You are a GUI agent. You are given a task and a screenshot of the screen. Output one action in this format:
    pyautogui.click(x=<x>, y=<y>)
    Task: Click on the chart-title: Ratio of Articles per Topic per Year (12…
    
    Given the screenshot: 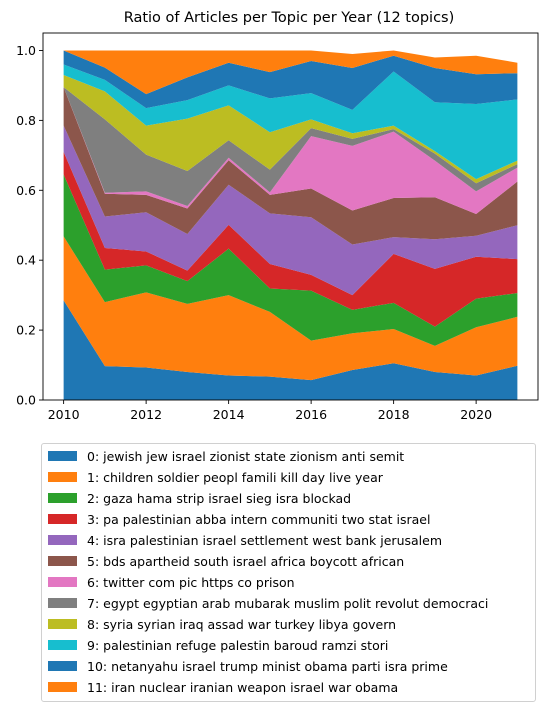 What is the action you would take?
    pyautogui.click(x=289, y=18)
    